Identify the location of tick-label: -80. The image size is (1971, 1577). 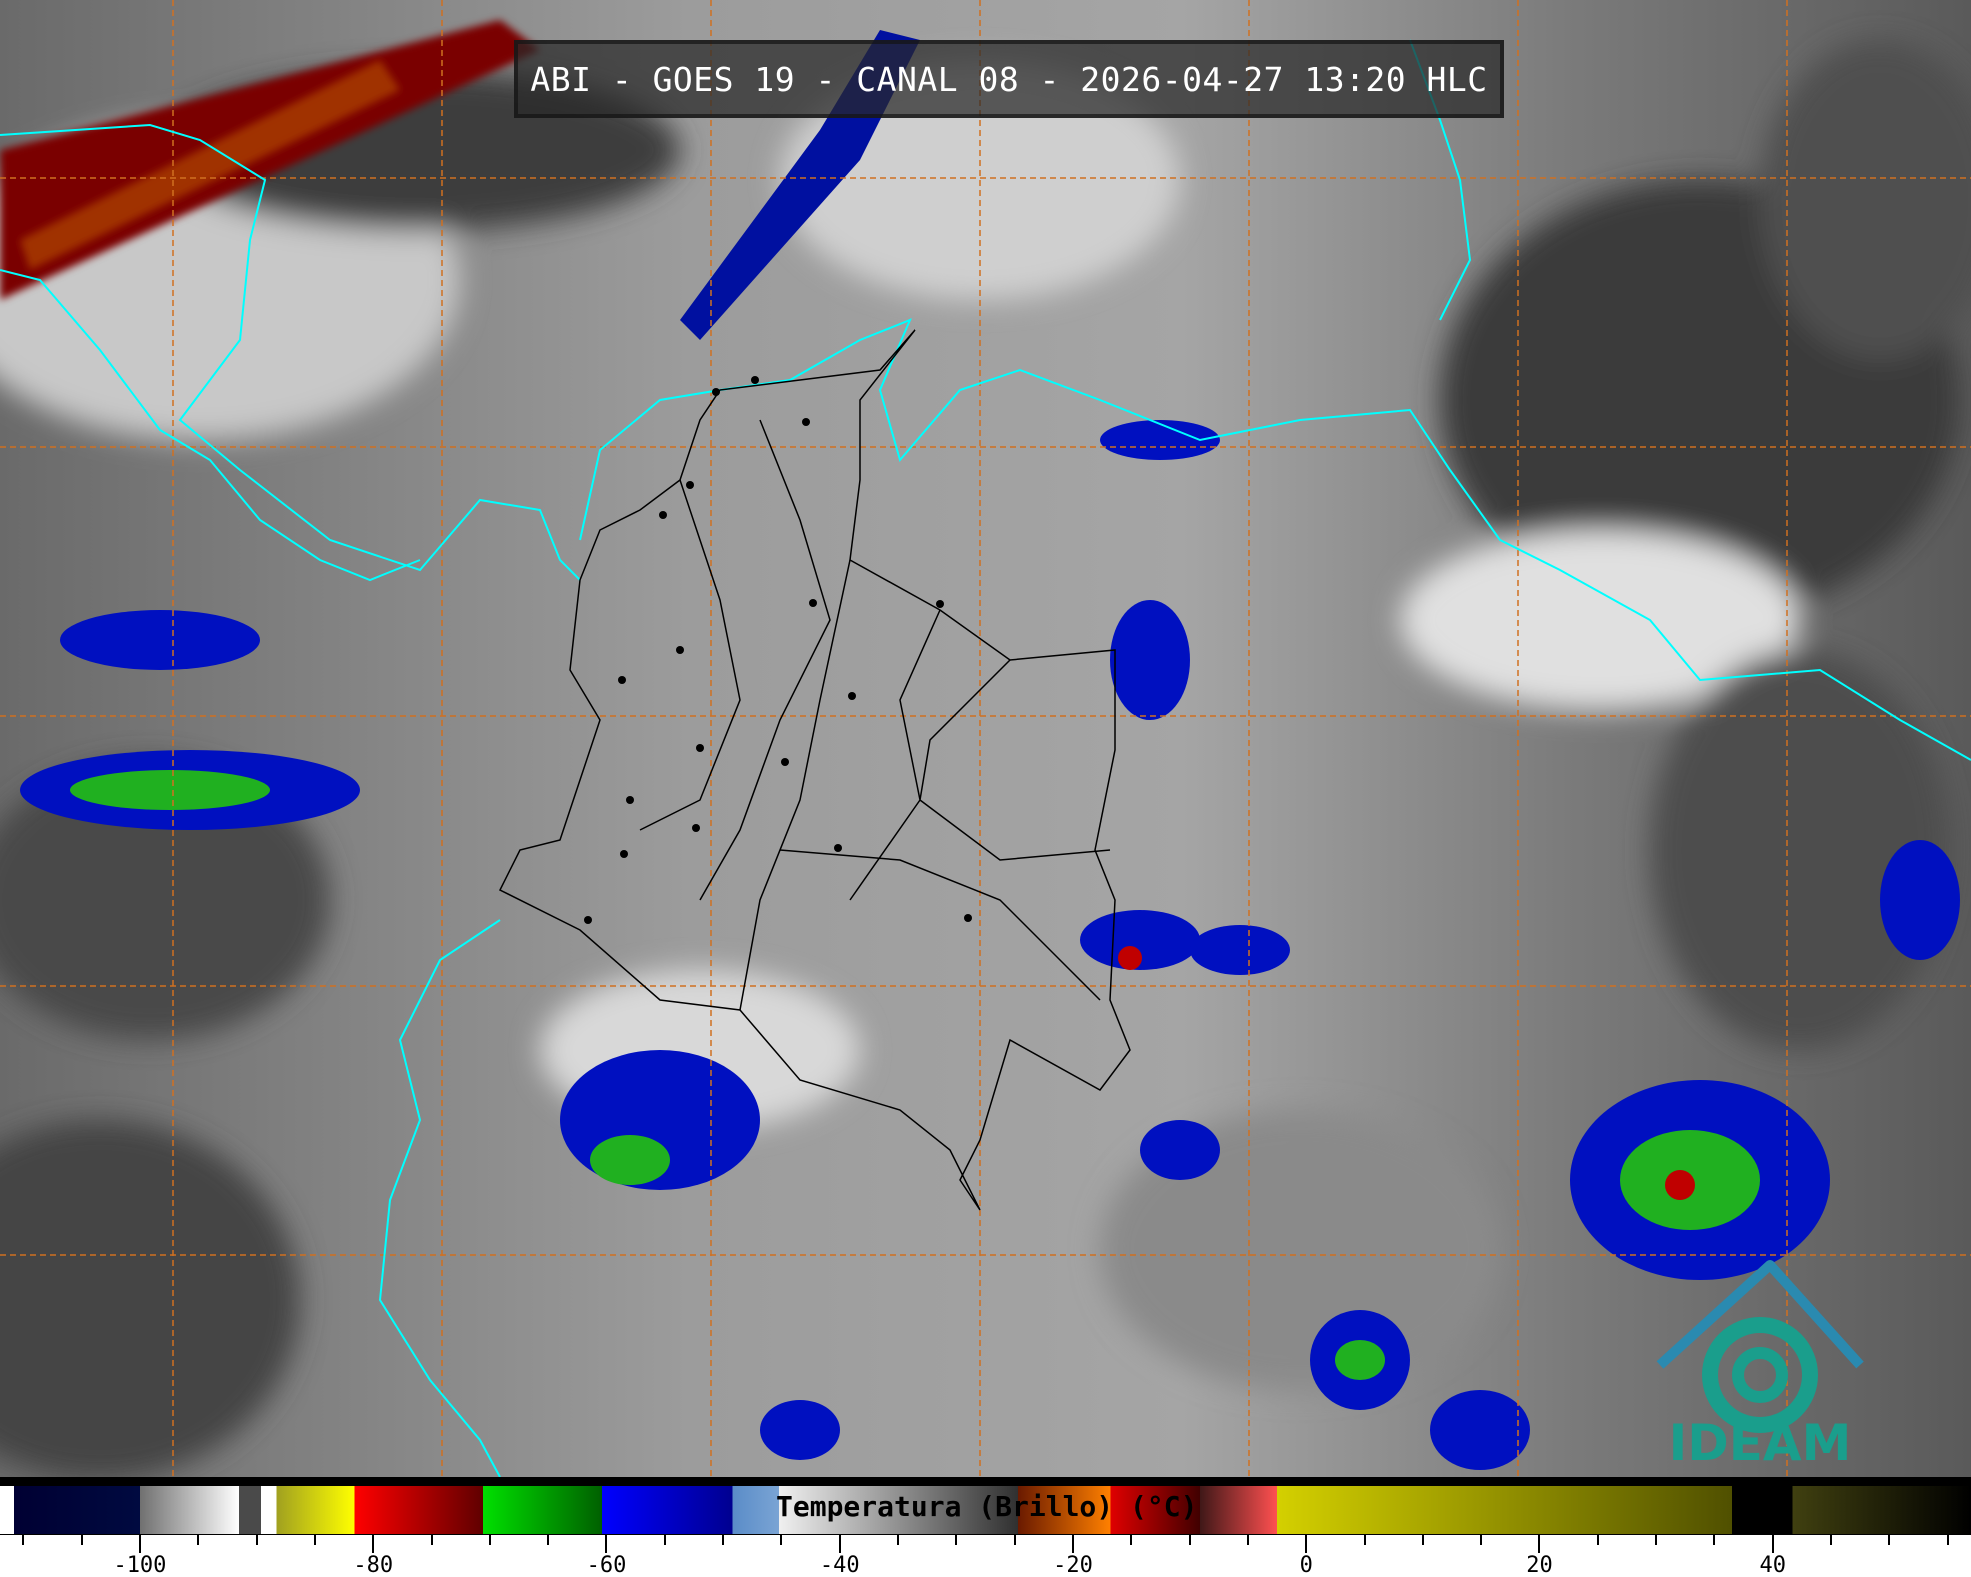
(373, 1565).